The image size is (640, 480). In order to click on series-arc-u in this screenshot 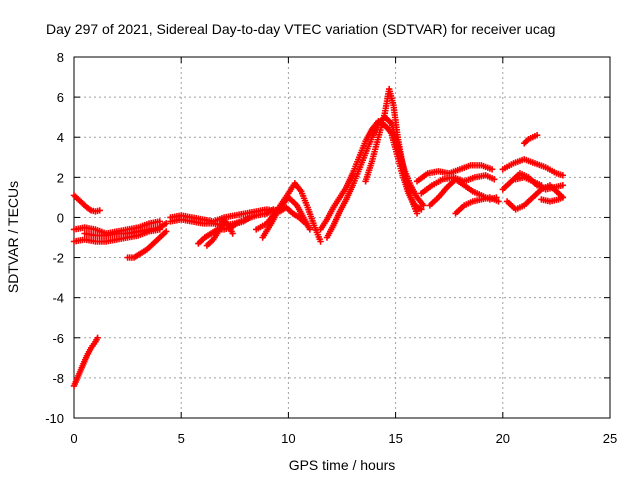, I will do `click(535, 197)`.